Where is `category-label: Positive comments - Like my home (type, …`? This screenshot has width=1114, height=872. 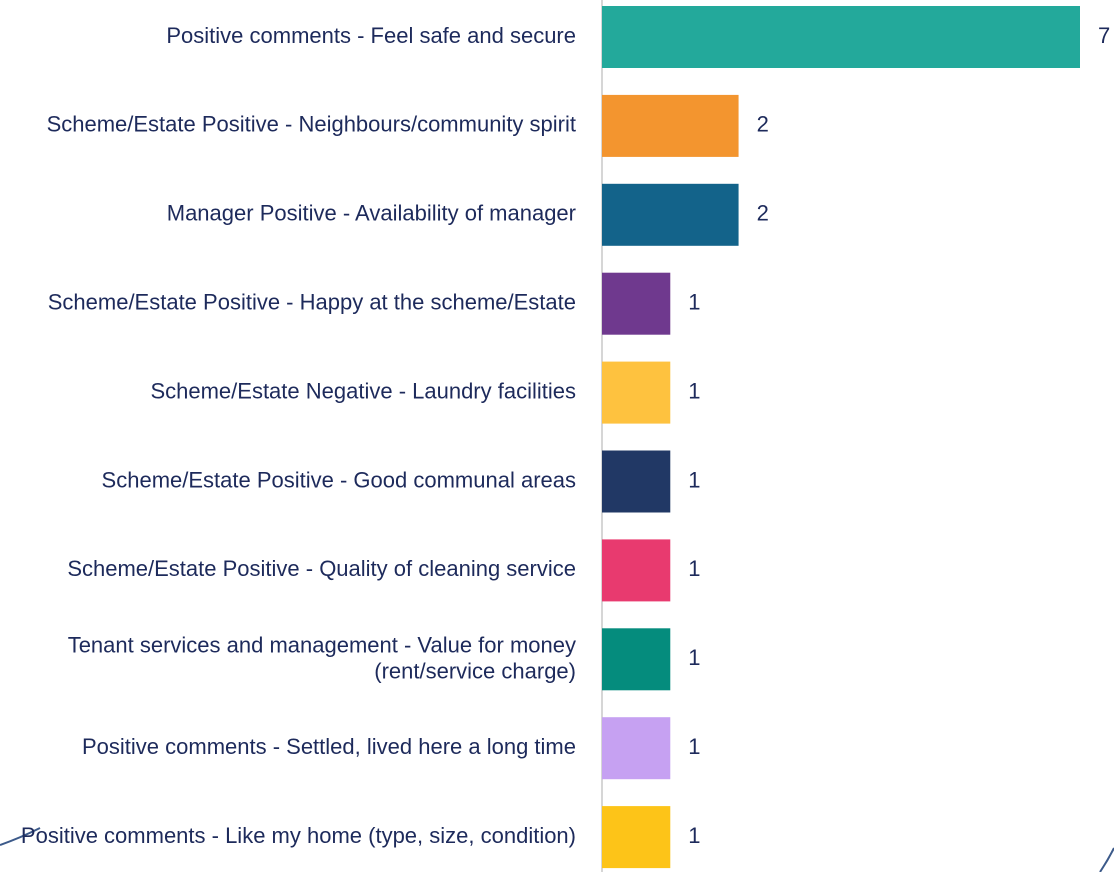 category-label: Positive comments - Like my home (type, … is located at coordinates (298, 835).